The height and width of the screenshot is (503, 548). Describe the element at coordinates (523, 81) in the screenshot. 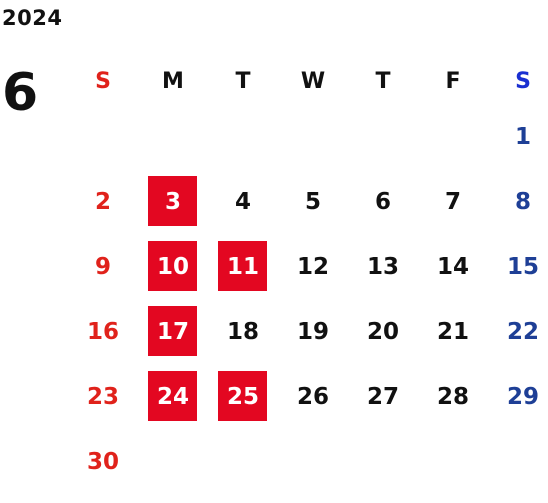

I see `weekday-header-saturday: S` at that location.